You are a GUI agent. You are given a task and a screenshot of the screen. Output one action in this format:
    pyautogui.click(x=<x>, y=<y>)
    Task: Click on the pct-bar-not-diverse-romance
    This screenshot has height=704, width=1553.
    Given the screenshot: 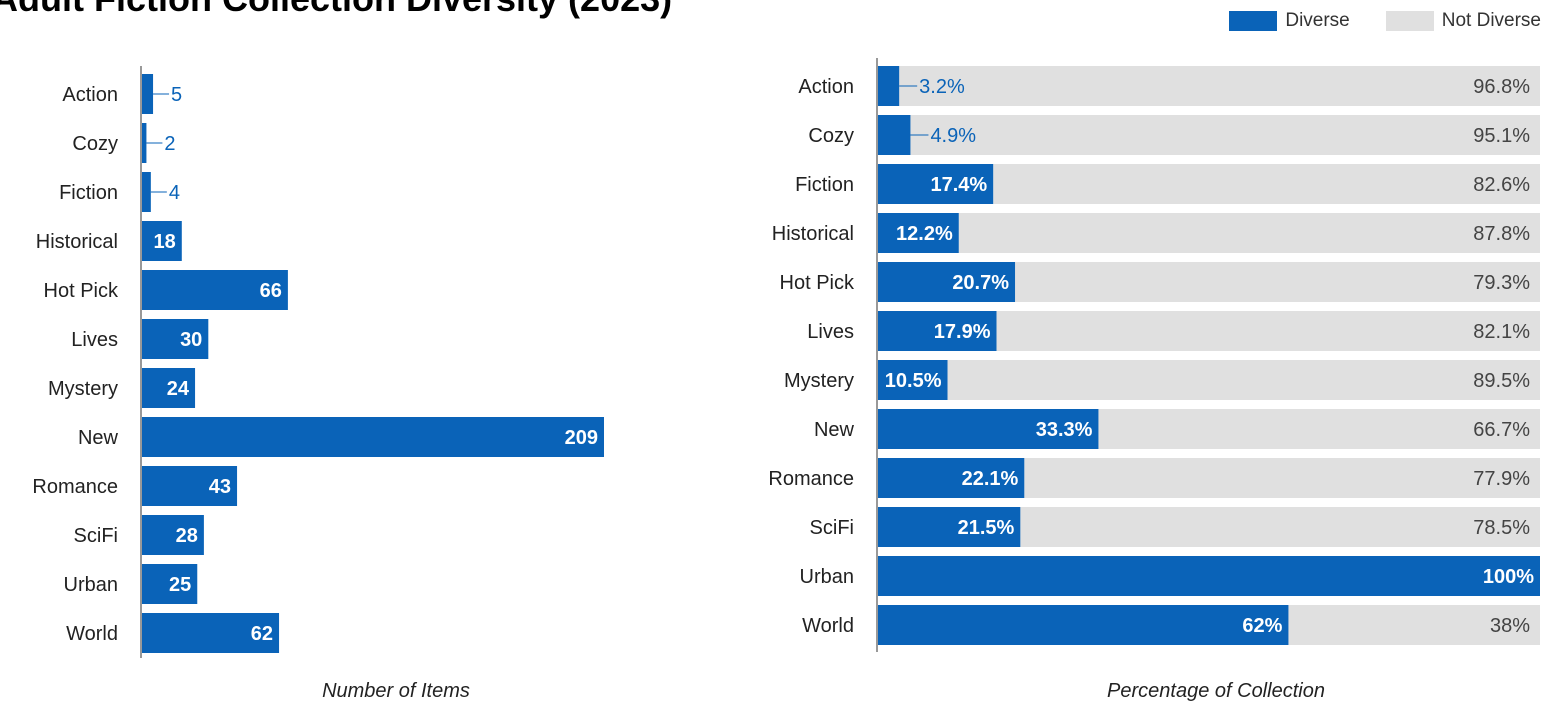 What is the action you would take?
    pyautogui.click(x=1282, y=478)
    